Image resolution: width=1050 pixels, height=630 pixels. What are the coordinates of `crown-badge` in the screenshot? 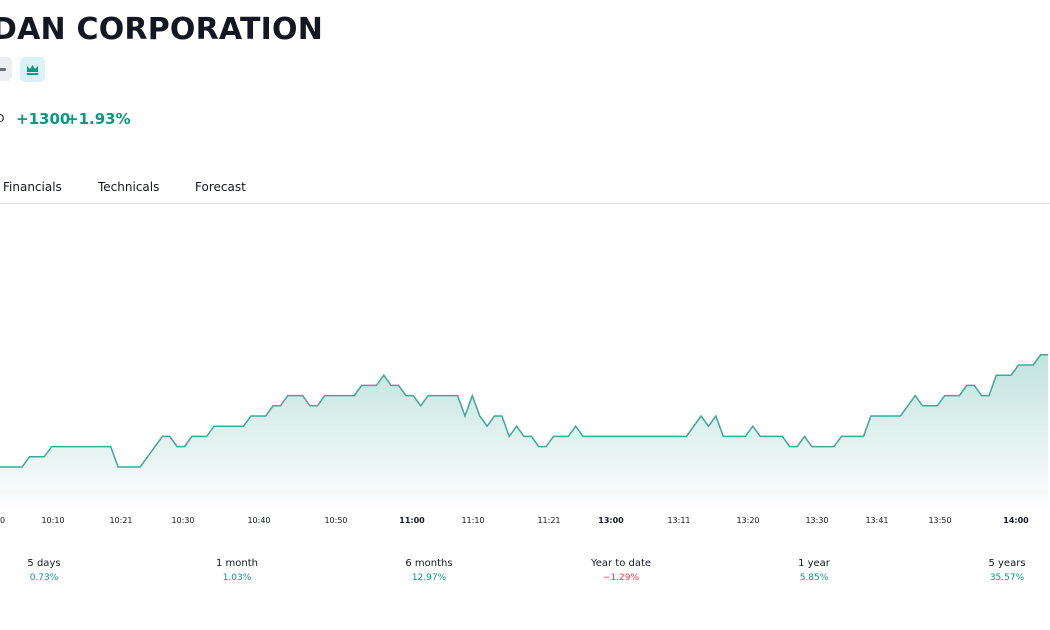 It's located at (32, 69).